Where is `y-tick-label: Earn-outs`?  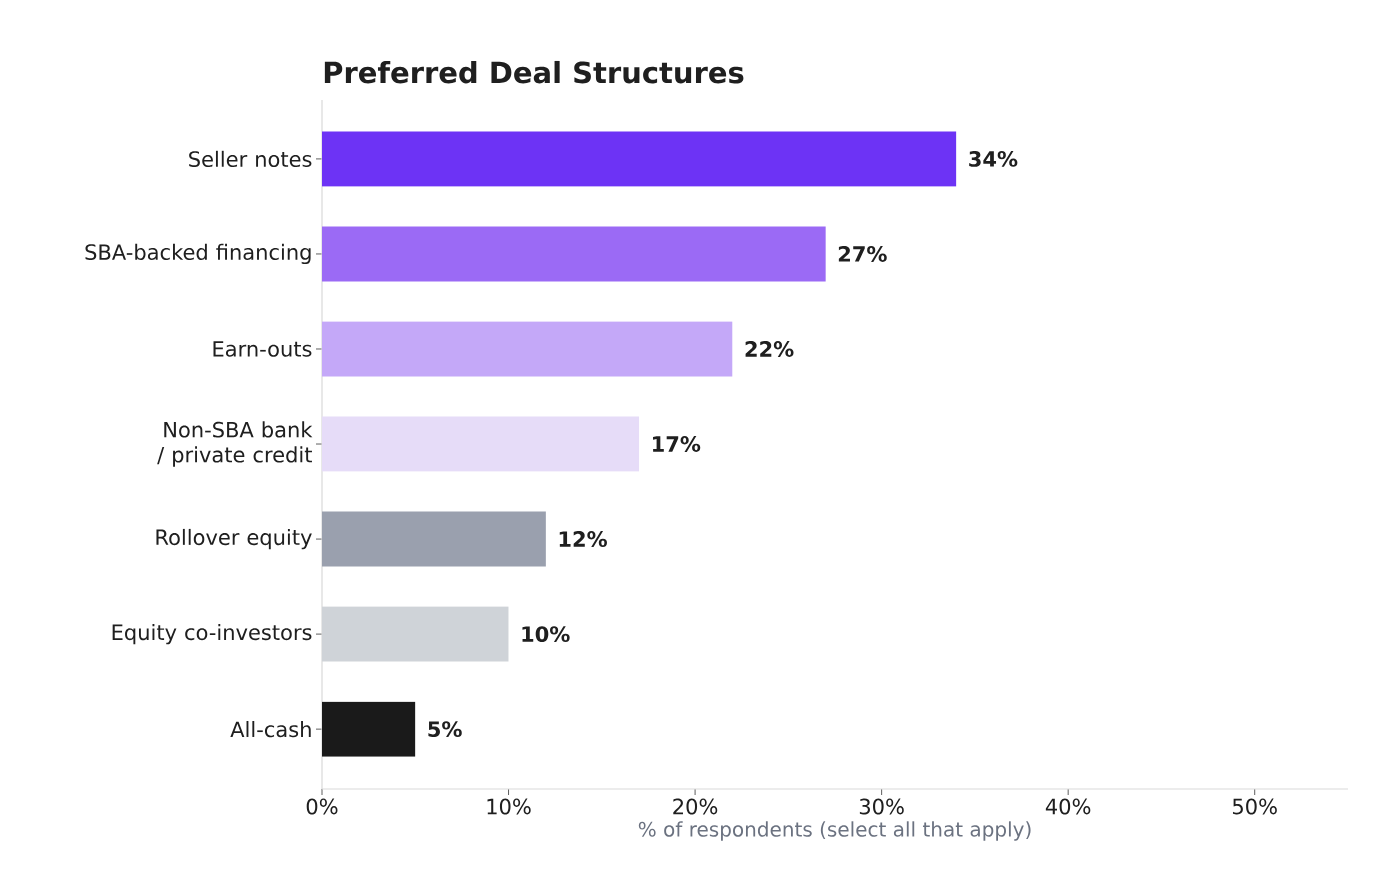 y-tick-label: Earn-outs is located at coordinates (262, 349).